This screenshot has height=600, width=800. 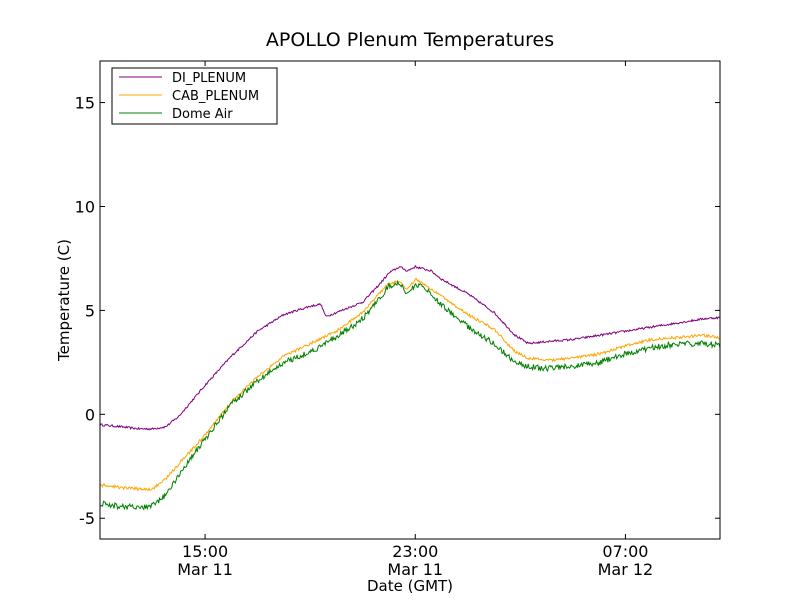 What do you see at coordinates (202, 114) in the screenshot?
I see `legend-label: Dome Air` at bounding box center [202, 114].